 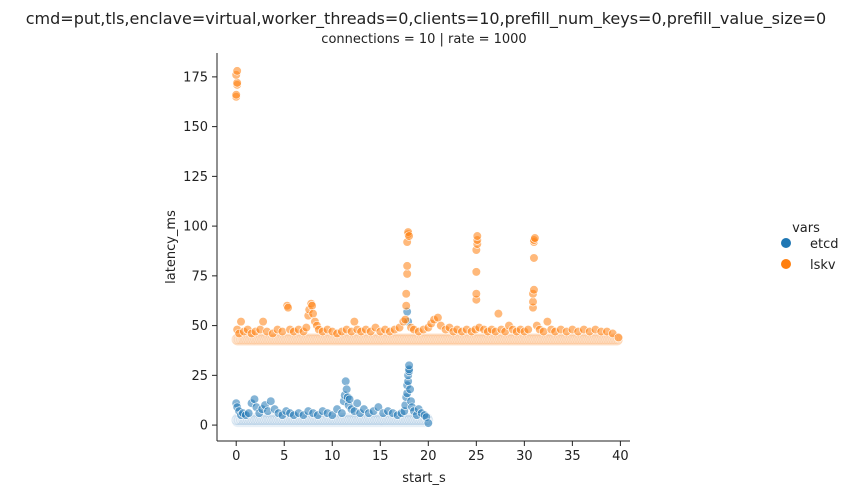 What do you see at coordinates (332, 456) in the screenshot?
I see `x-tick-label: 10` at bounding box center [332, 456].